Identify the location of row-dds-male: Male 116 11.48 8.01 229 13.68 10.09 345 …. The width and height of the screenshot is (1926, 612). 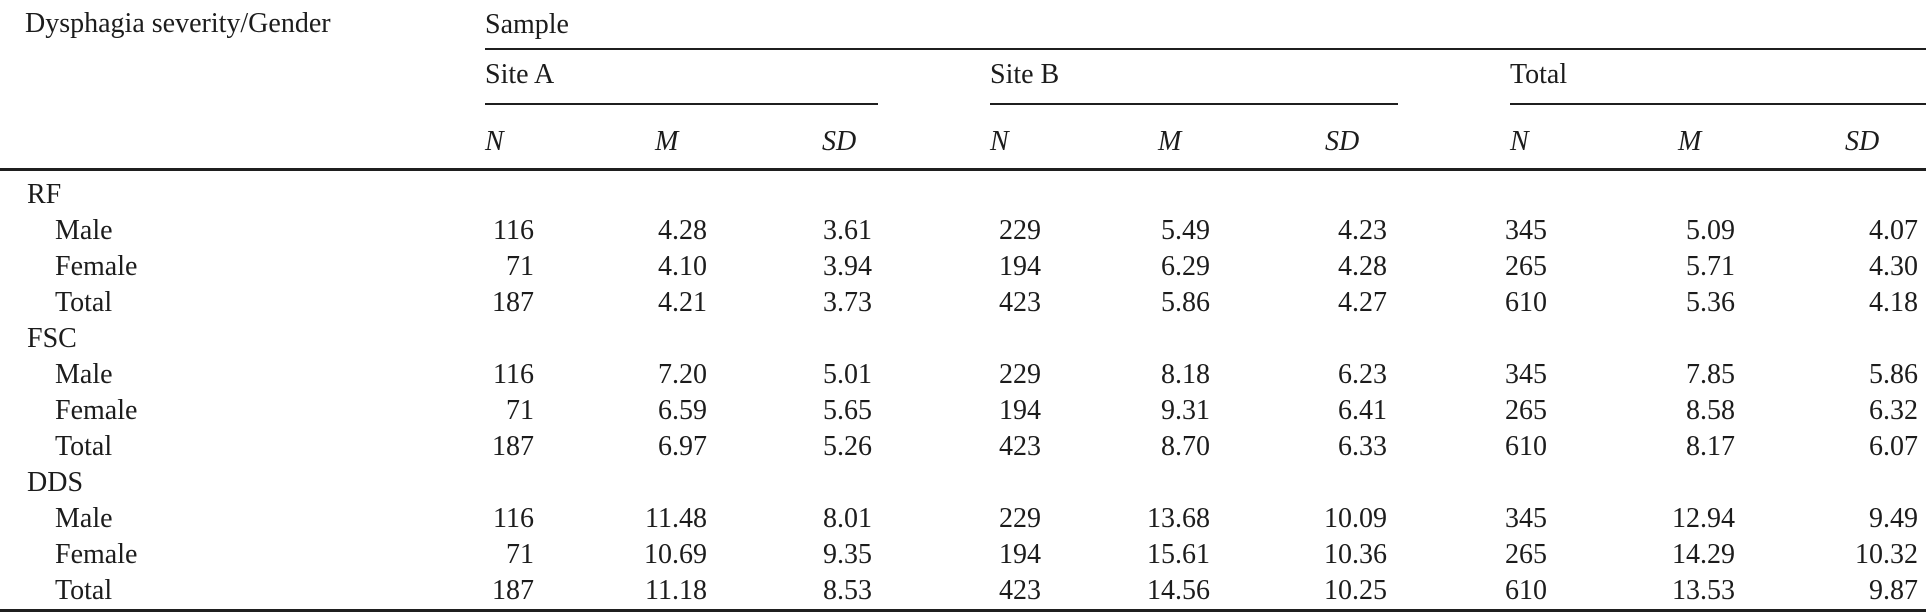
(963, 519).